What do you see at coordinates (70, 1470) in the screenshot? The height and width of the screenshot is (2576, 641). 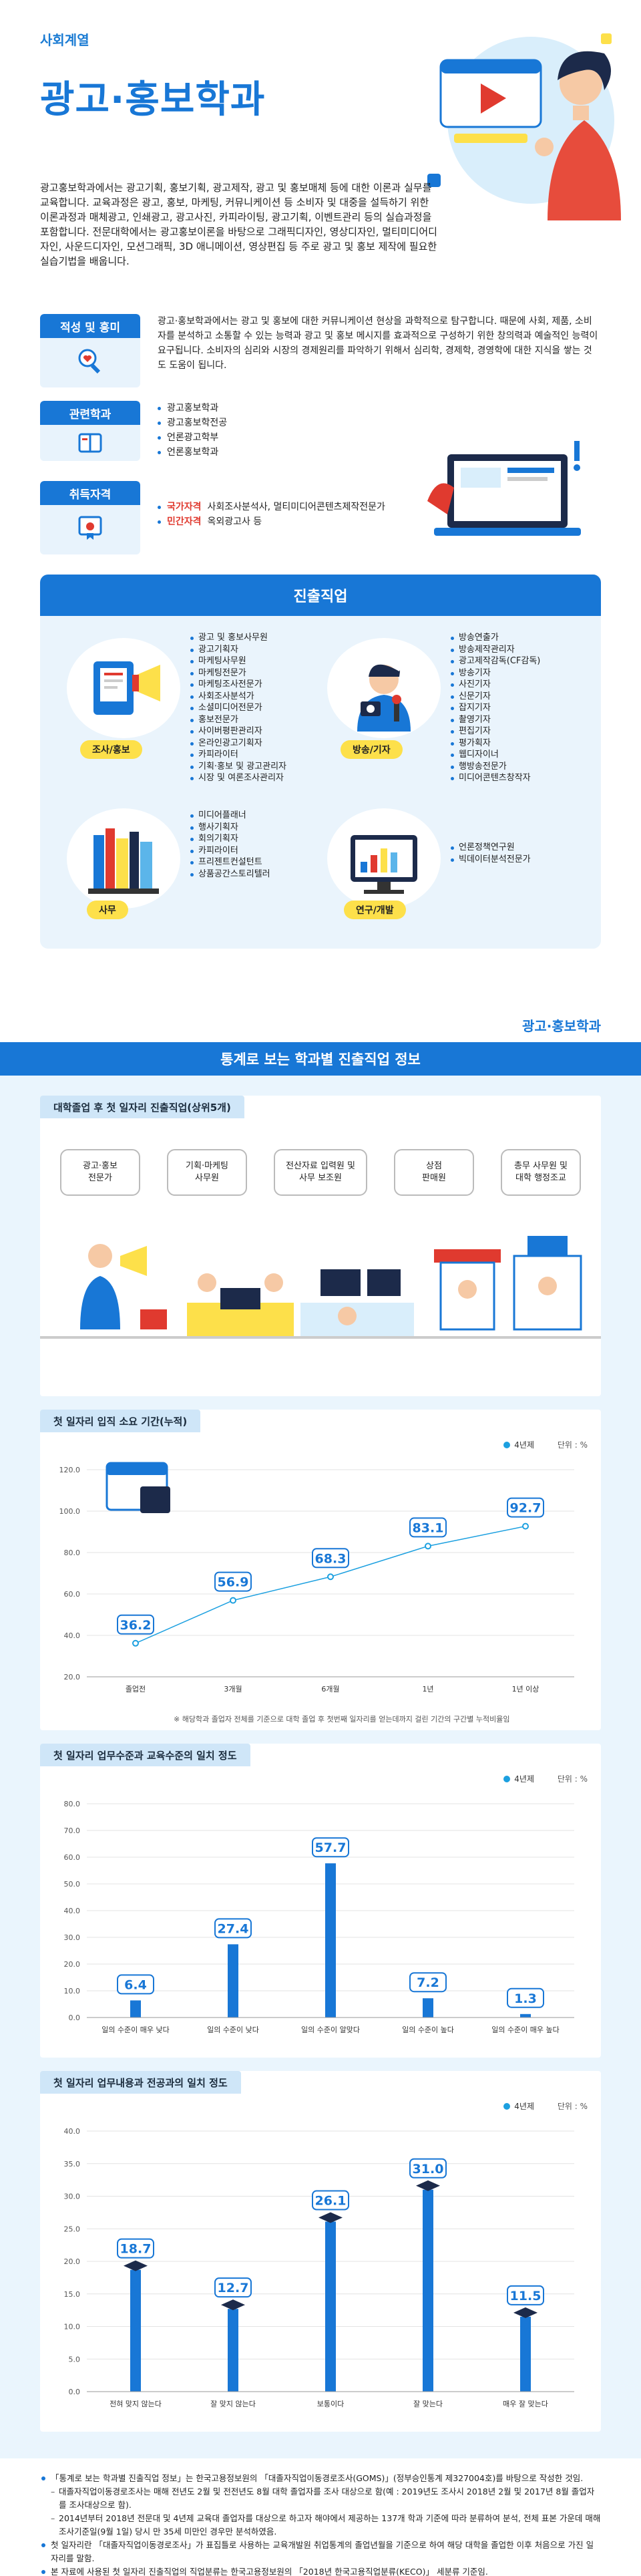 I see `y-tick-label: 120.0` at bounding box center [70, 1470].